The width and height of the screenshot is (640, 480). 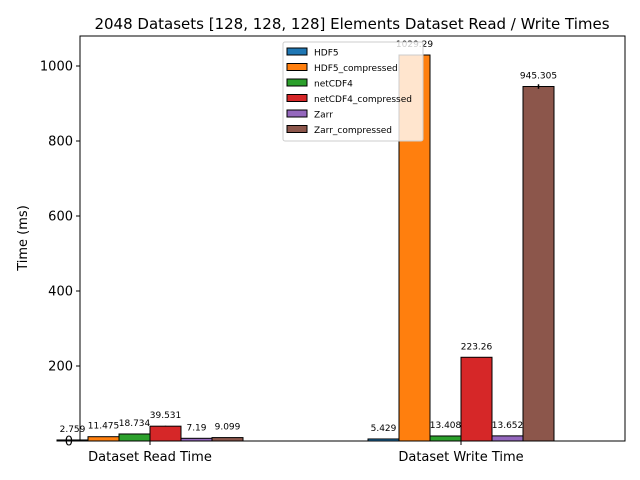 What do you see at coordinates (353, 131) in the screenshot?
I see `legend-entry-label: Zarr_compressed` at bounding box center [353, 131].